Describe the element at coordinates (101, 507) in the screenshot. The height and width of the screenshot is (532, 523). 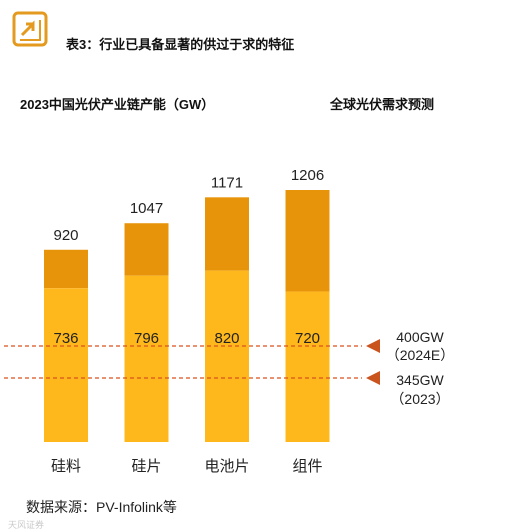
I see `source-note: 数据来源：PV-Infolink等` at that location.